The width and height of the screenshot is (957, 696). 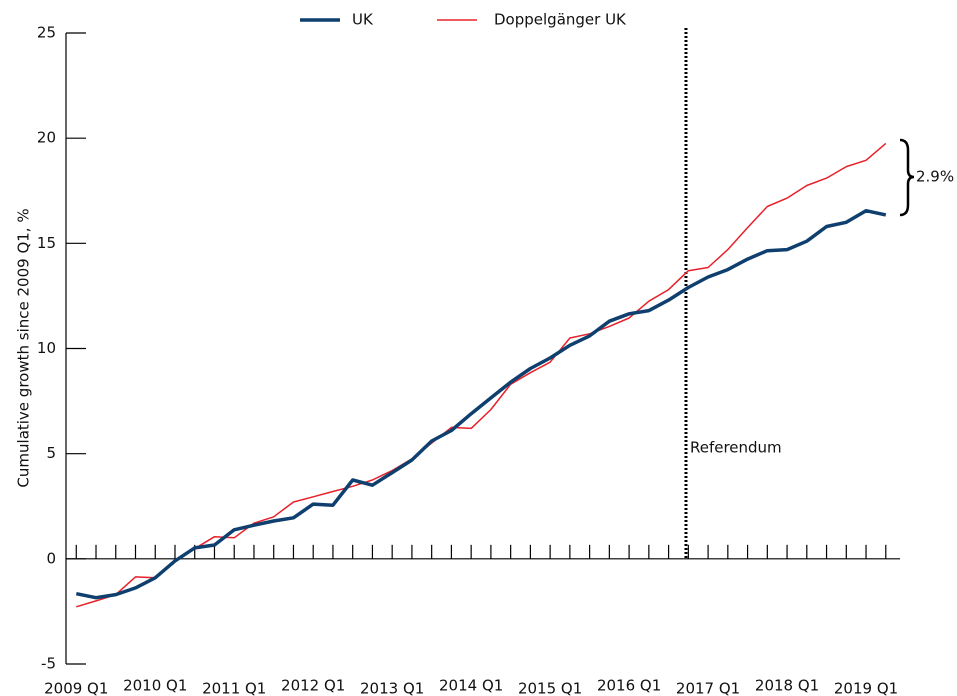 What do you see at coordinates (907, 177) in the screenshot?
I see `brace` at bounding box center [907, 177].